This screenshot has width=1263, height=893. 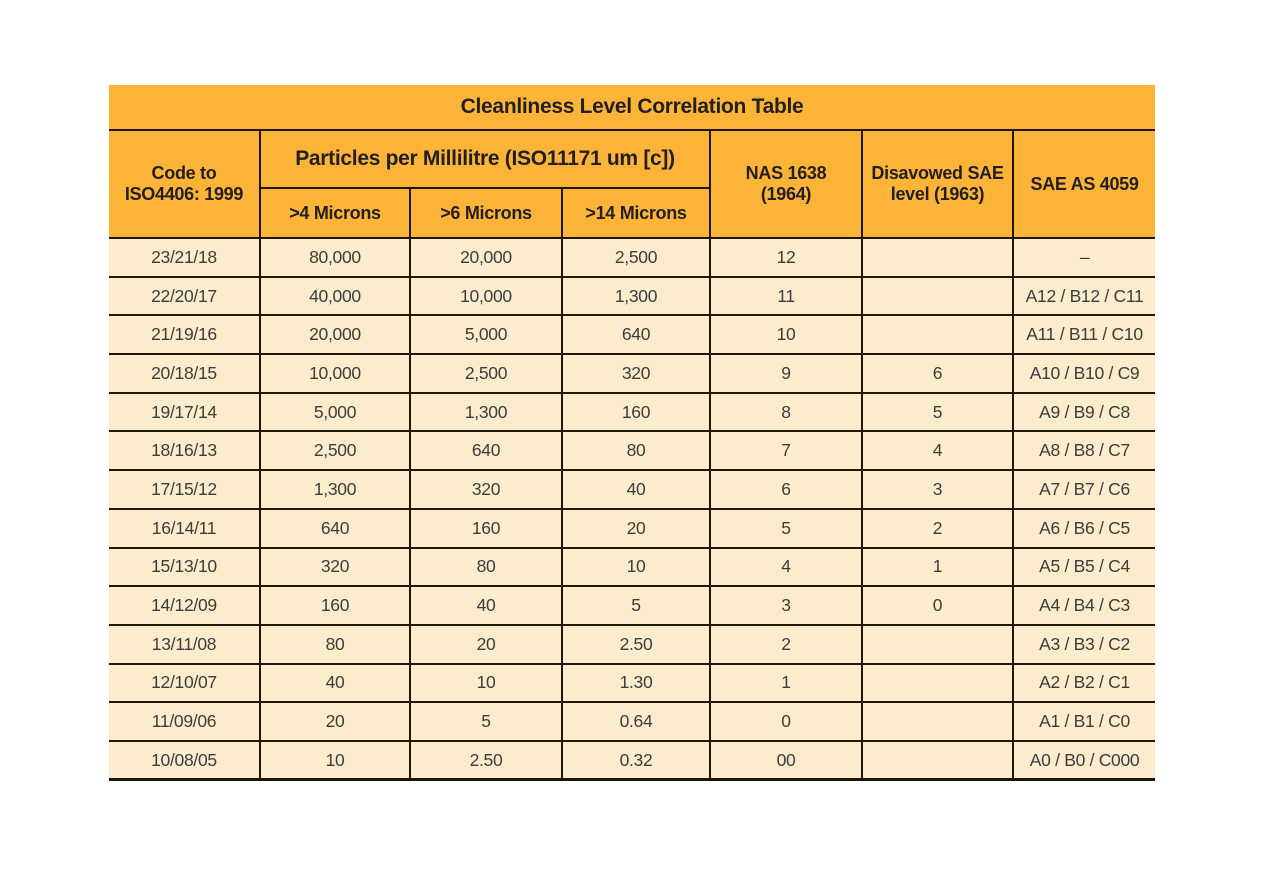 What do you see at coordinates (786, 451) in the screenshot?
I see `table-cell: 7` at bounding box center [786, 451].